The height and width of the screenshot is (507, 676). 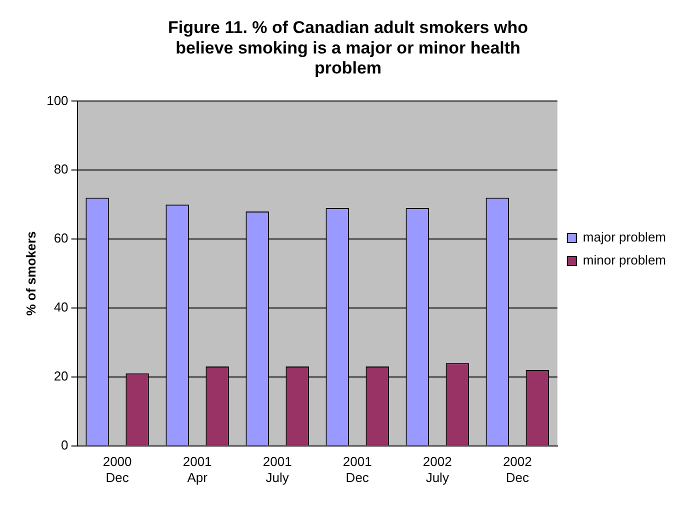 I want to click on legend-label: minor problem, so click(x=624, y=260).